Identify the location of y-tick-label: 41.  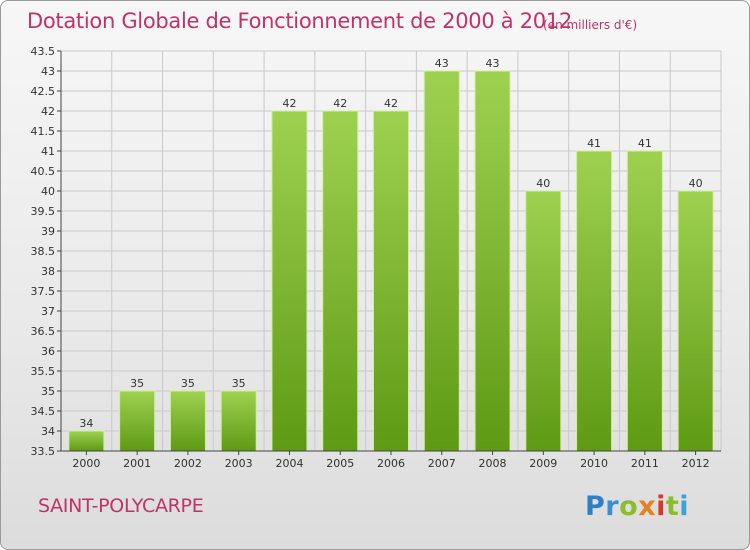
(48, 151).